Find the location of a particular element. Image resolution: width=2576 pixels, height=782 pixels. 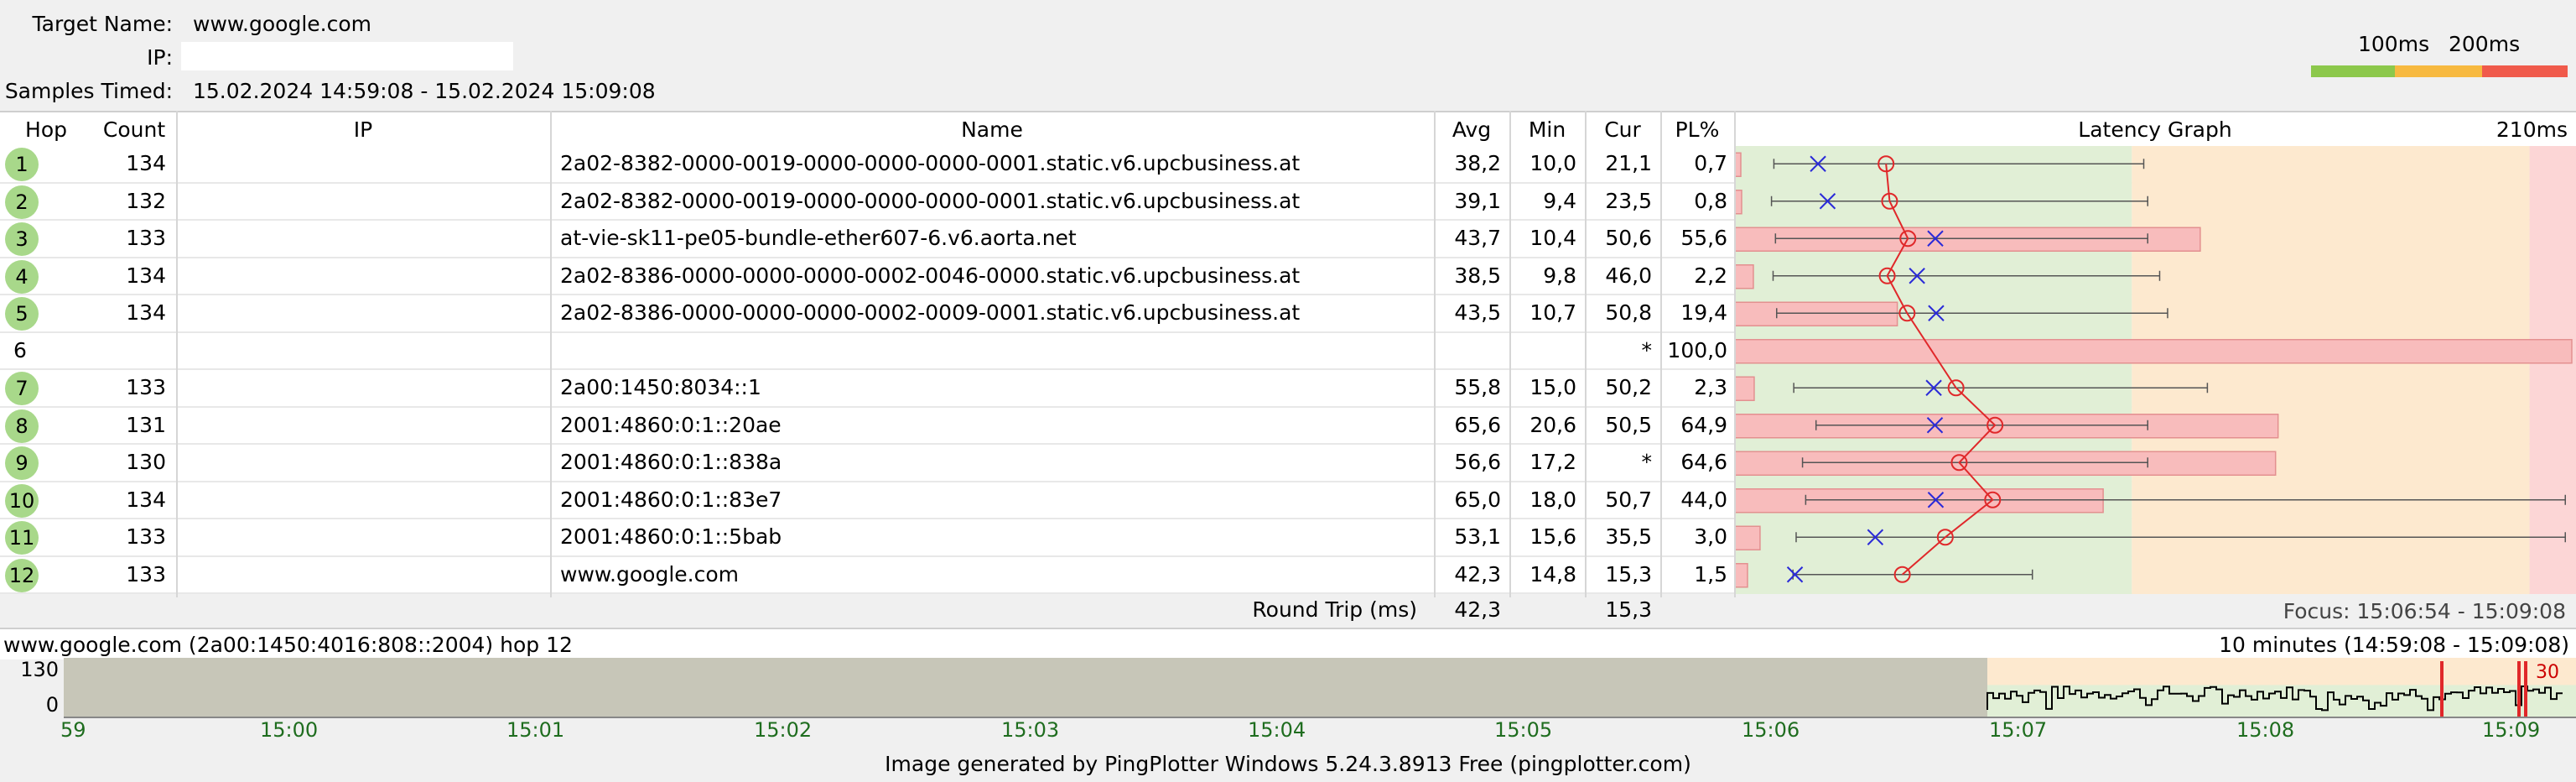

hop-avg: 65,6 is located at coordinates (1477, 424).